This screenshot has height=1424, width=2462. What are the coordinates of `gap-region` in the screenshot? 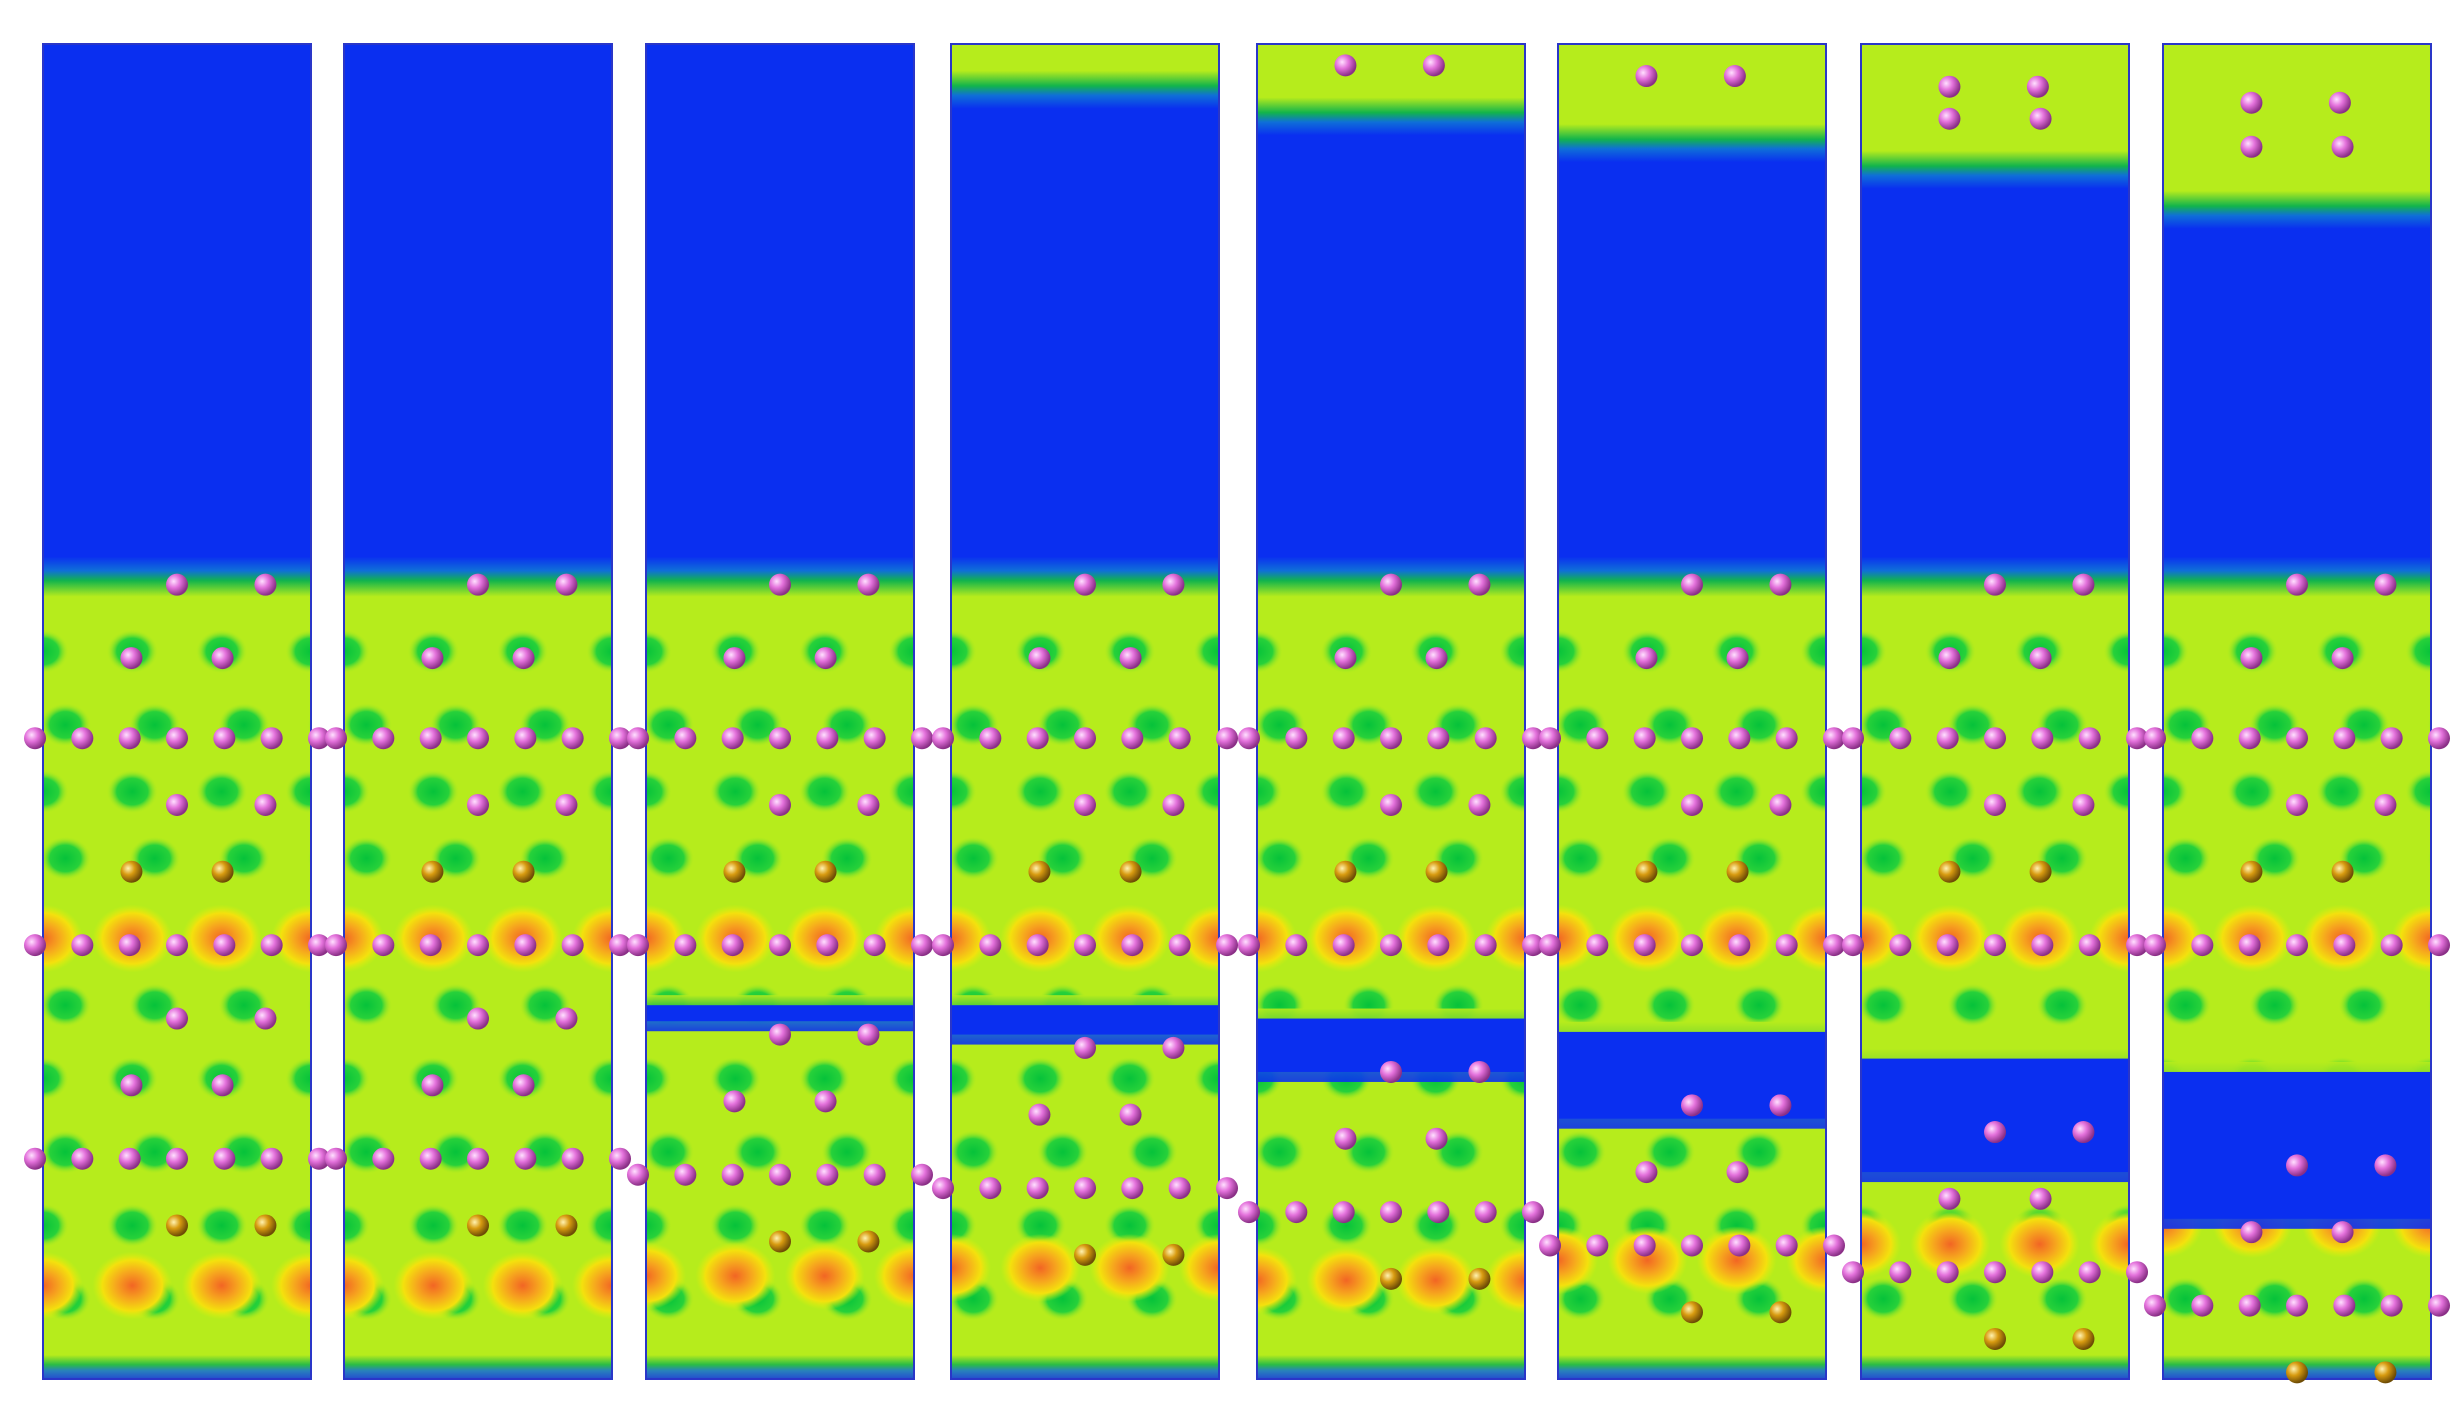 It's located at (2297, 1145).